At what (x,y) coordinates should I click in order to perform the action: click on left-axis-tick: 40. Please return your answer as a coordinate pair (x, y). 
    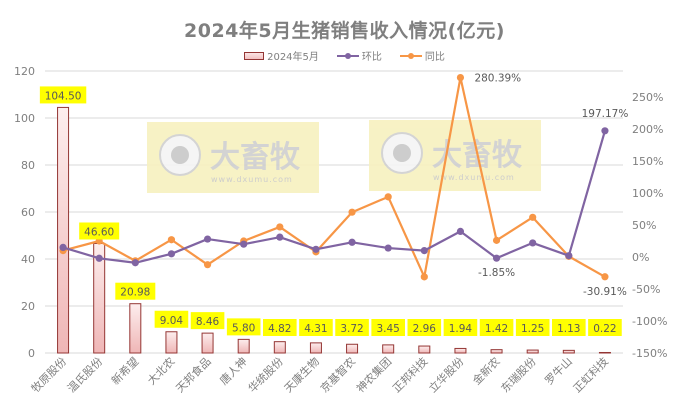
    Looking at the image, I should click on (28, 259).